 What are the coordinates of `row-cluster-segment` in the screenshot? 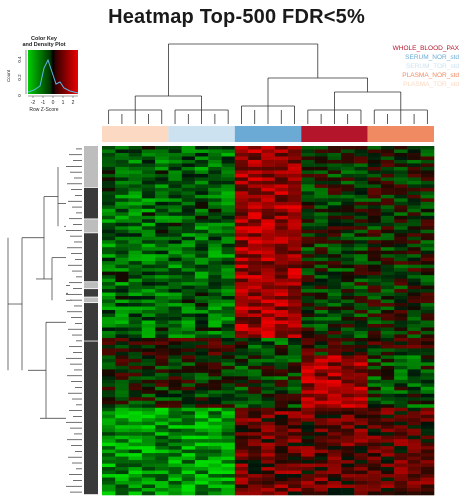 It's located at (91, 203).